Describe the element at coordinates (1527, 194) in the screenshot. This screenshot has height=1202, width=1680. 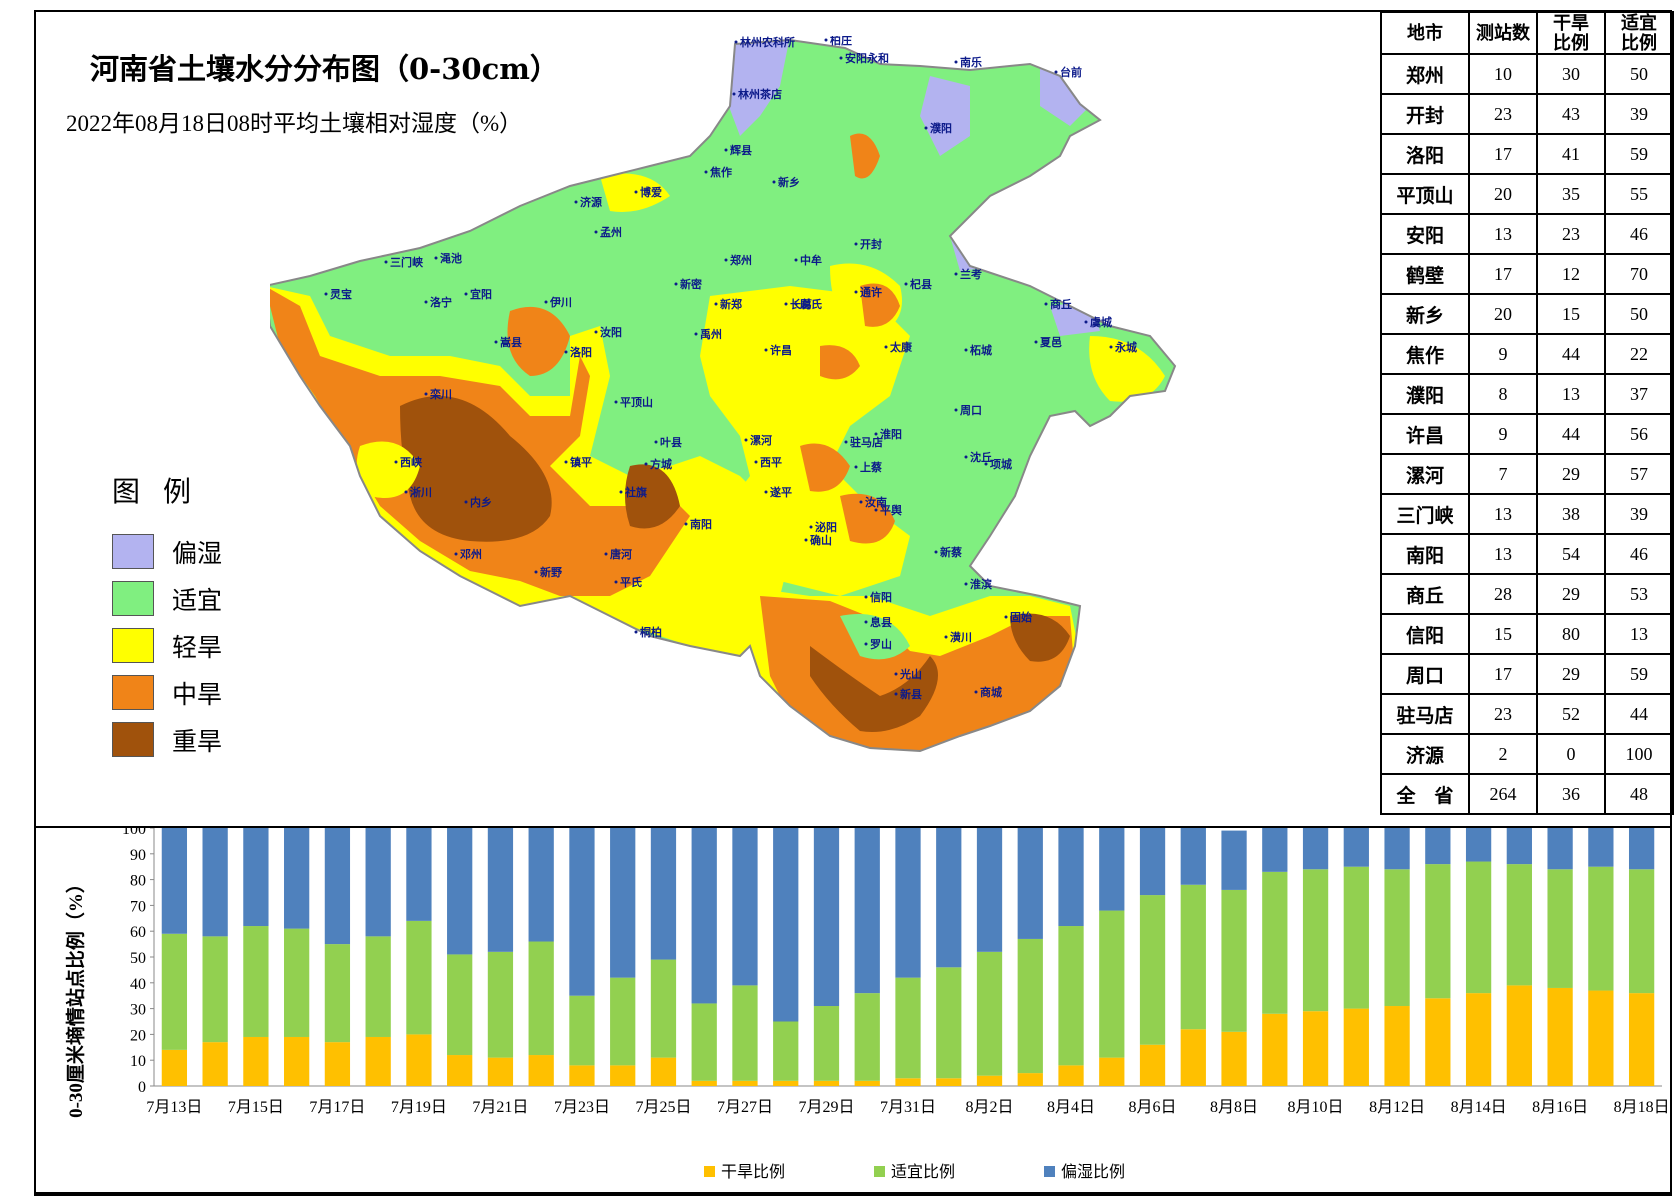
I see `table-row: 平顶山 20 35 55` at that location.